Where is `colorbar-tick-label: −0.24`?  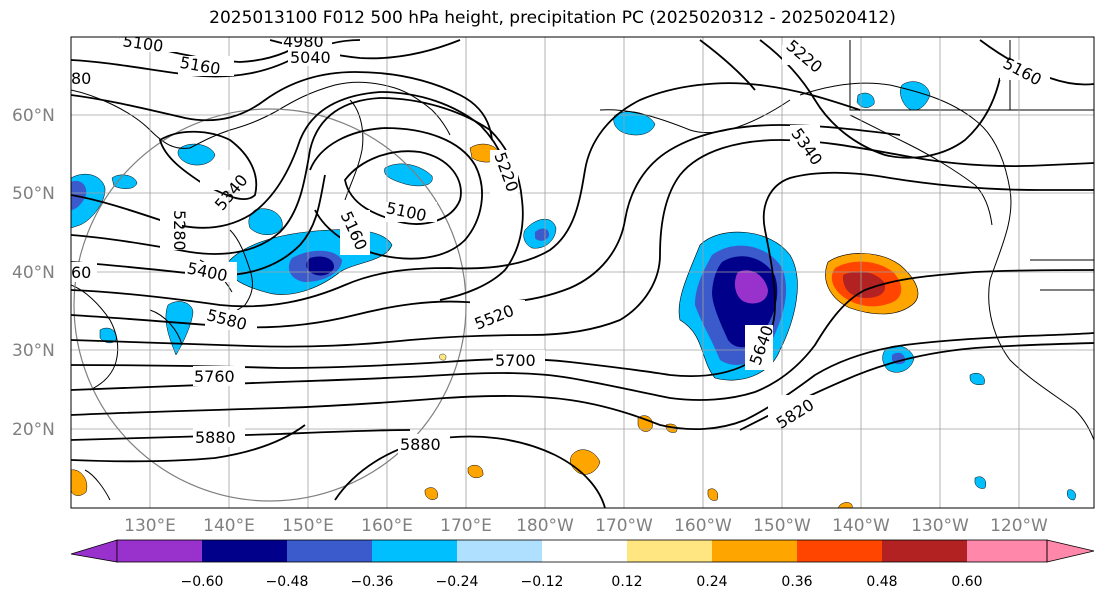 colorbar-tick-label: −0.24 is located at coordinates (457, 582).